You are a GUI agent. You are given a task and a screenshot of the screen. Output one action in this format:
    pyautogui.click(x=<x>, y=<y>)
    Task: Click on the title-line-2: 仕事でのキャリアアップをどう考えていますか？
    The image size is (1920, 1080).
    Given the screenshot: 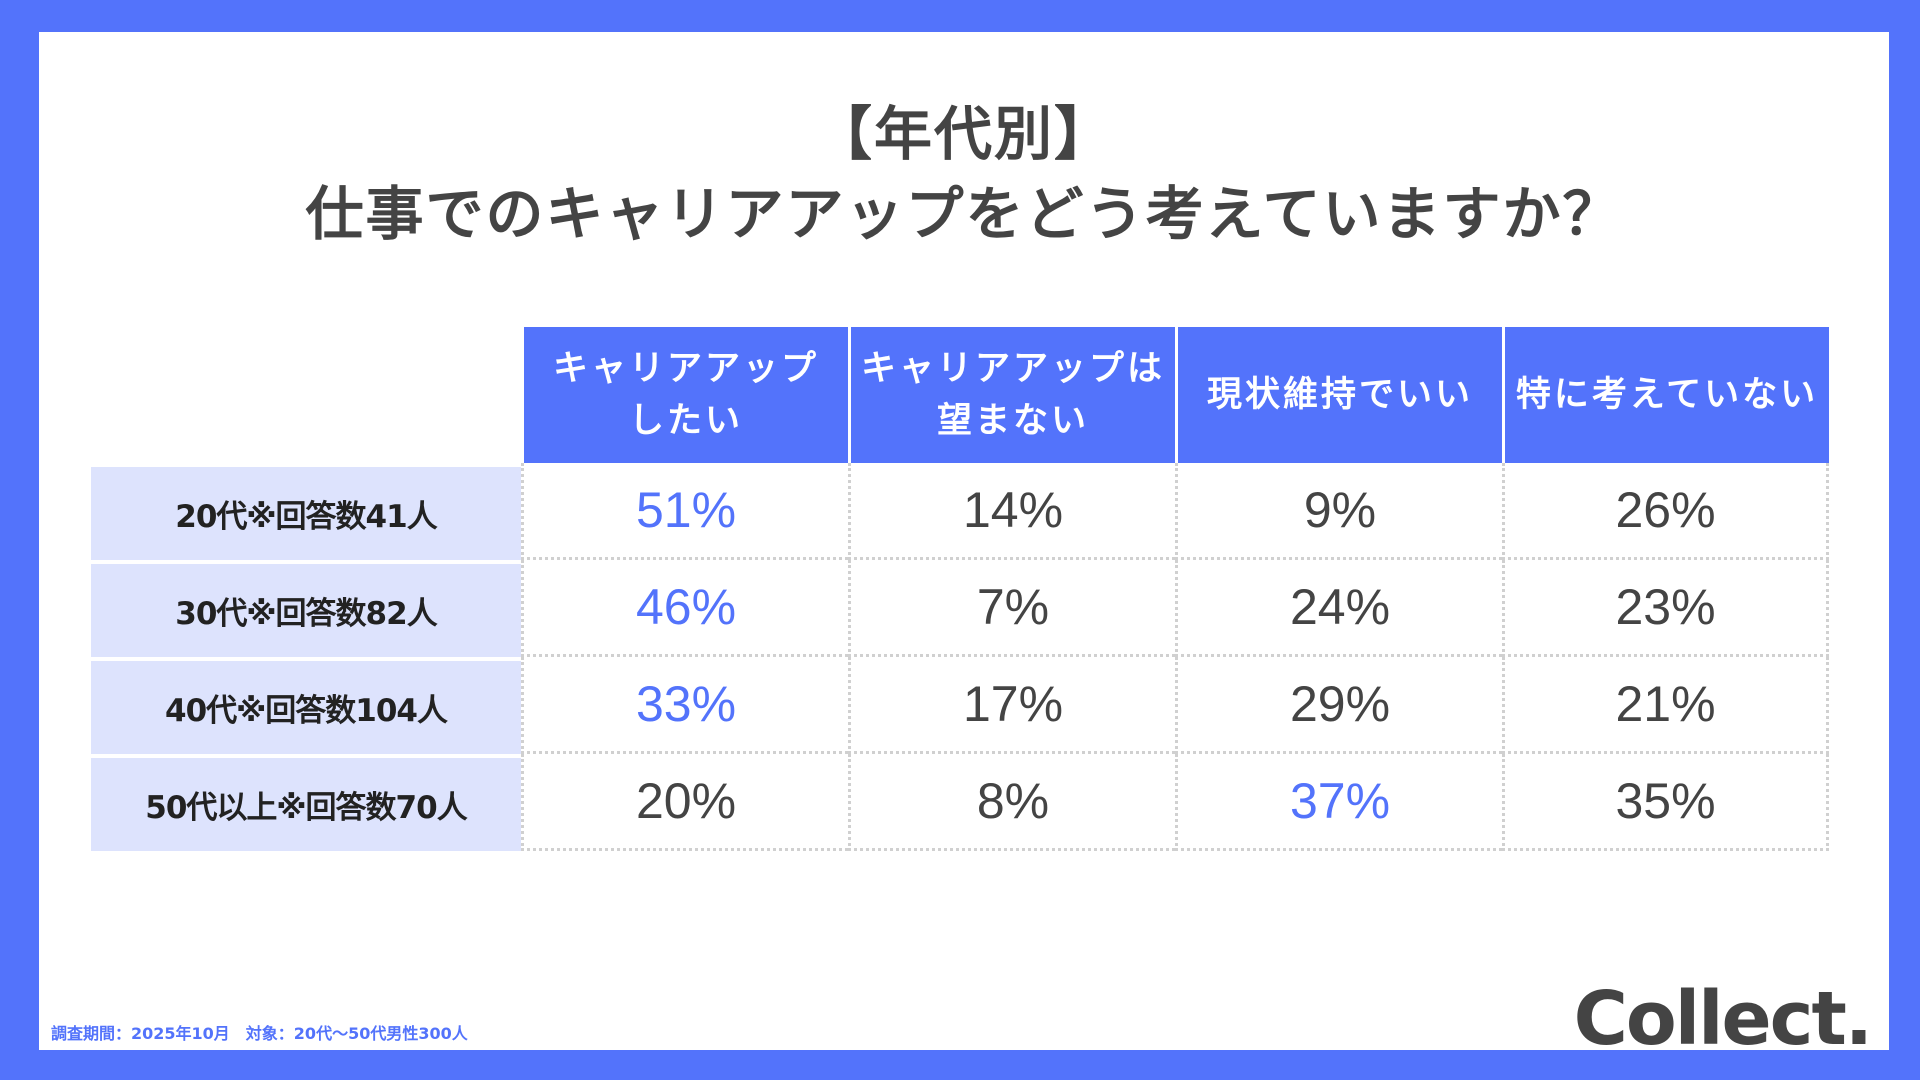 What is the action you would take?
    pyautogui.click(x=964, y=214)
    